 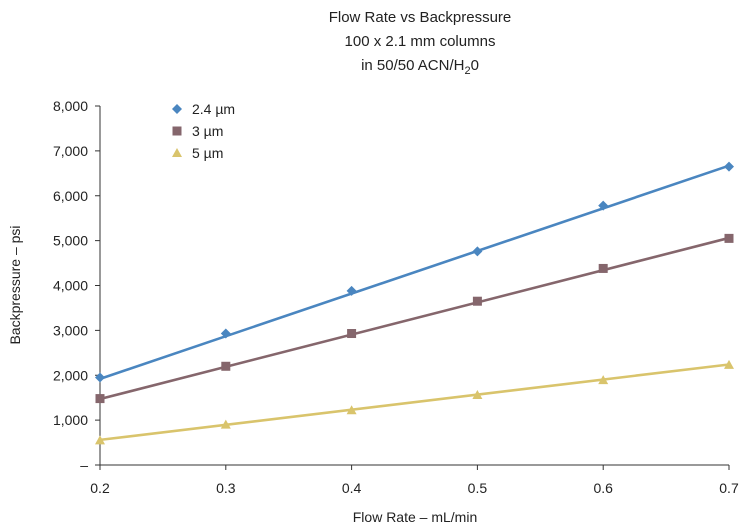 I want to click on legend: 2.4 µm 3 µm 5 µm, so click(x=203, y=131).